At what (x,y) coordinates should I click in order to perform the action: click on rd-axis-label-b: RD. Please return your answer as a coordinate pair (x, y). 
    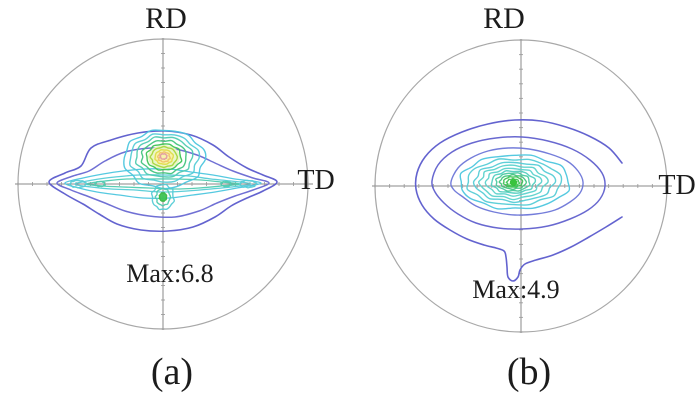
    Looking at the image, I should click on (504, 18).